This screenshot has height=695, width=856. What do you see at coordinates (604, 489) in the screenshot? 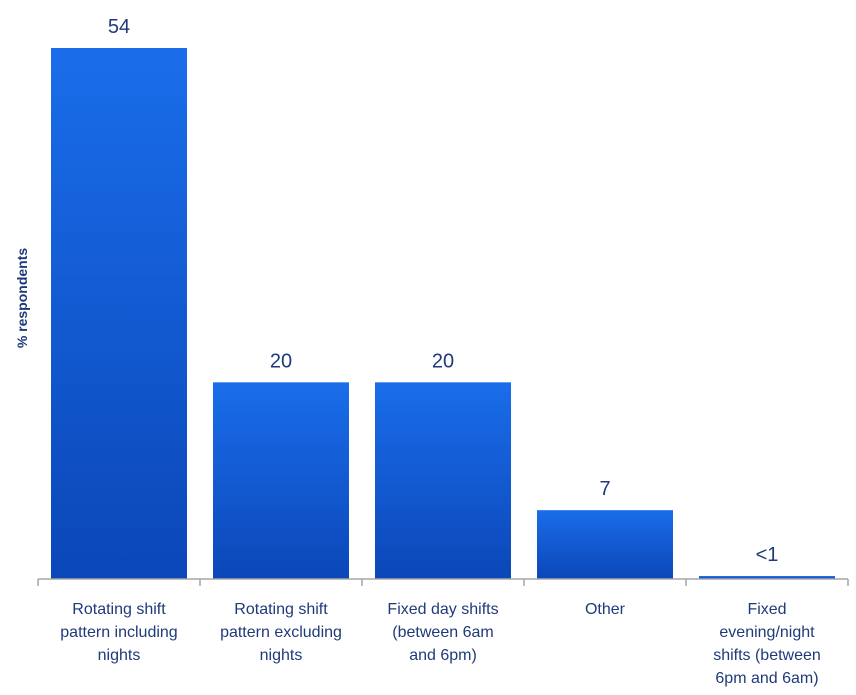
I see `bar-value-label: 7` at bounding box center [604, 489].